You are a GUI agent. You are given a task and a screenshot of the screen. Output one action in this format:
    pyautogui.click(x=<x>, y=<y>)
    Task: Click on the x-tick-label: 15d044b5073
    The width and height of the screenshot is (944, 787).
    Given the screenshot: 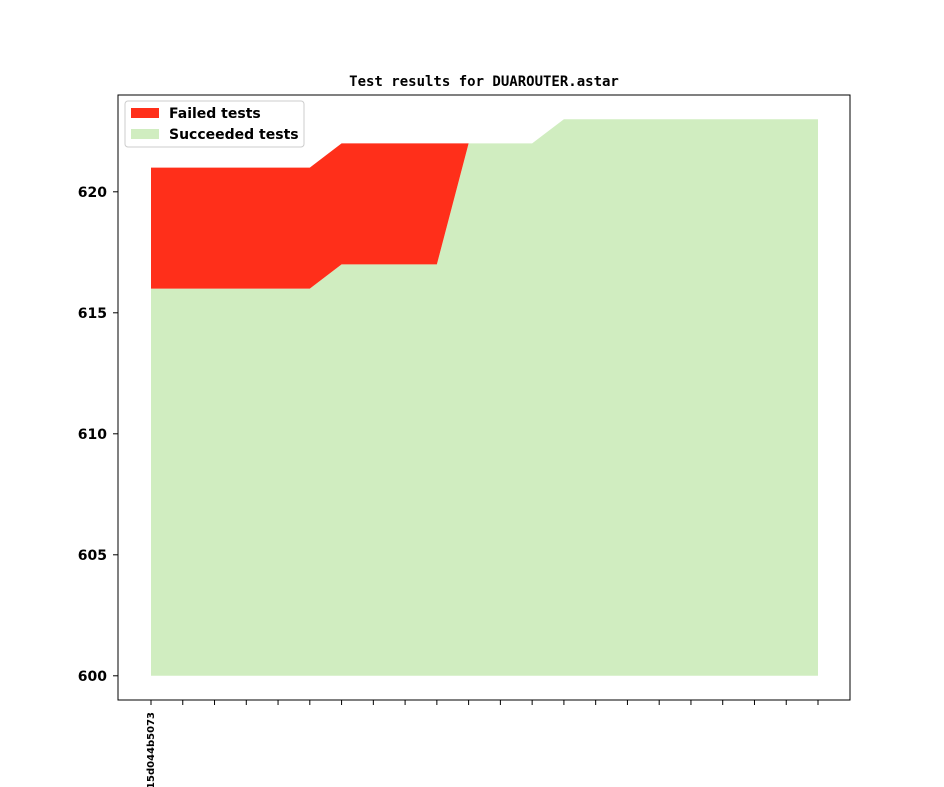 What is the action you would take?
    pyautogui.click(x=151, y=749)
    